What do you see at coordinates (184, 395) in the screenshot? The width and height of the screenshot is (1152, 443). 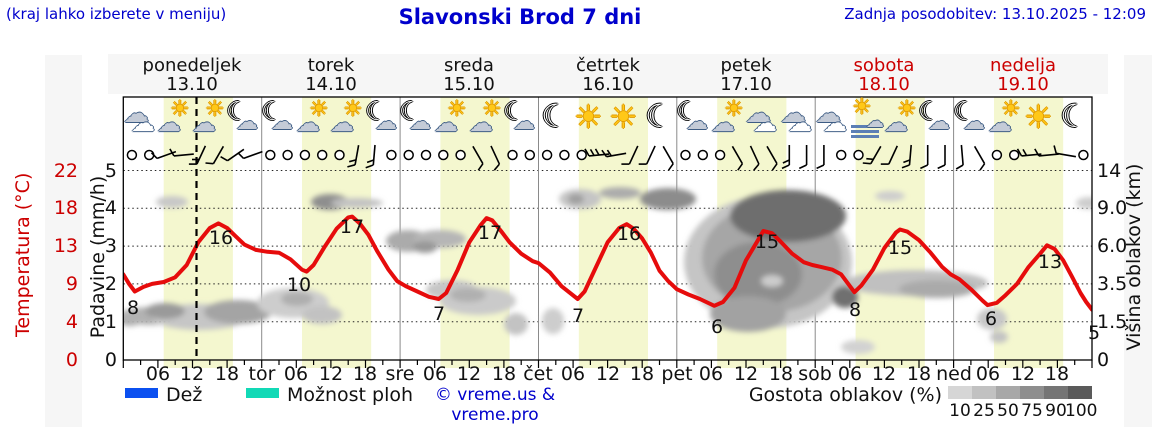 I see `rain-legend-label: Dež` at bounding box center [184, 395].